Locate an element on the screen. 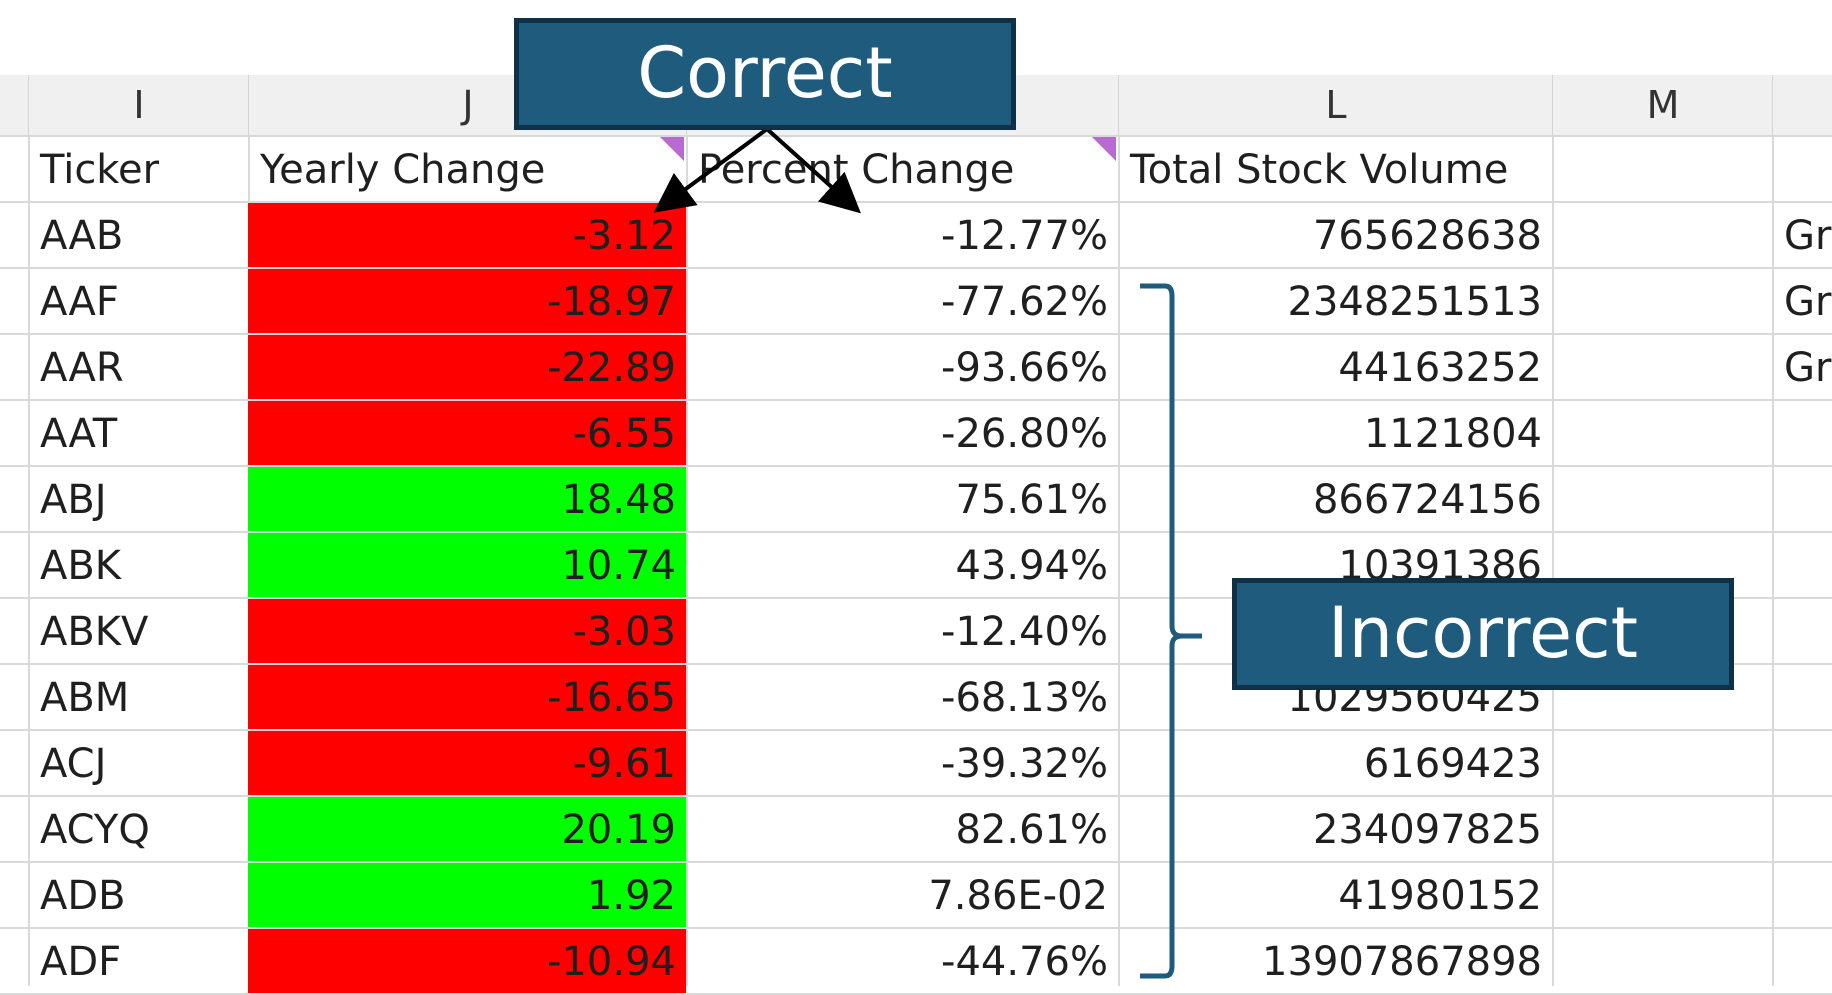 This screenshot has width=1832, height=995. ticker-cell: ABK is located at coordinates (81, 566).